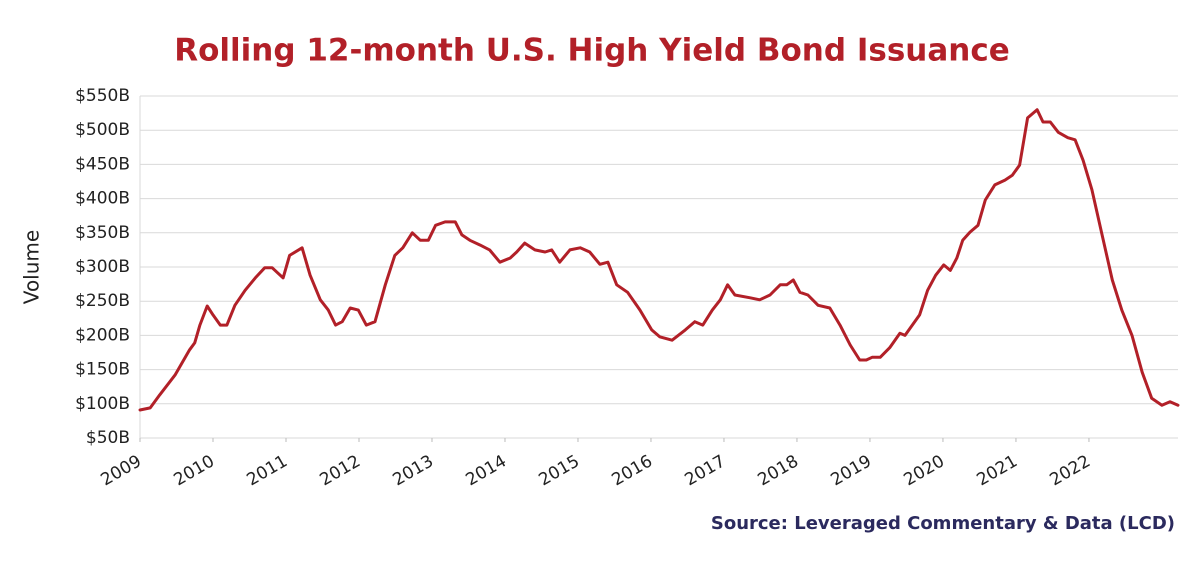 This screenshot has width=1200, height=568. Describe the element at coordinates (413, 470) in the screenshot. I see `x-tick-label: 2013` at that location.